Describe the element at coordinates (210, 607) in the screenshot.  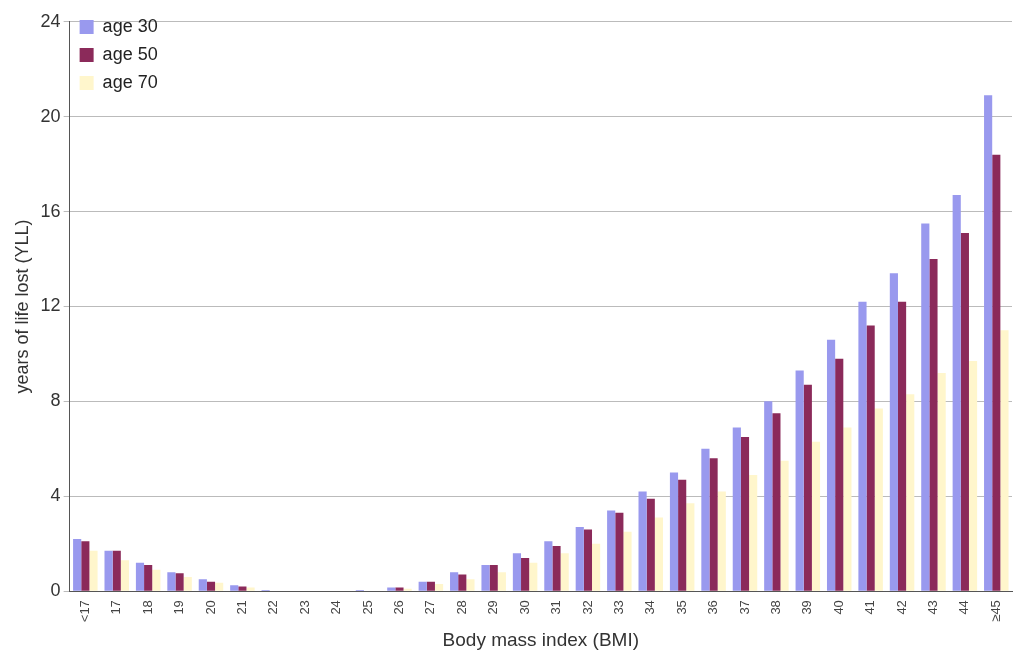
I see `x-tick-label: 20` at that location.